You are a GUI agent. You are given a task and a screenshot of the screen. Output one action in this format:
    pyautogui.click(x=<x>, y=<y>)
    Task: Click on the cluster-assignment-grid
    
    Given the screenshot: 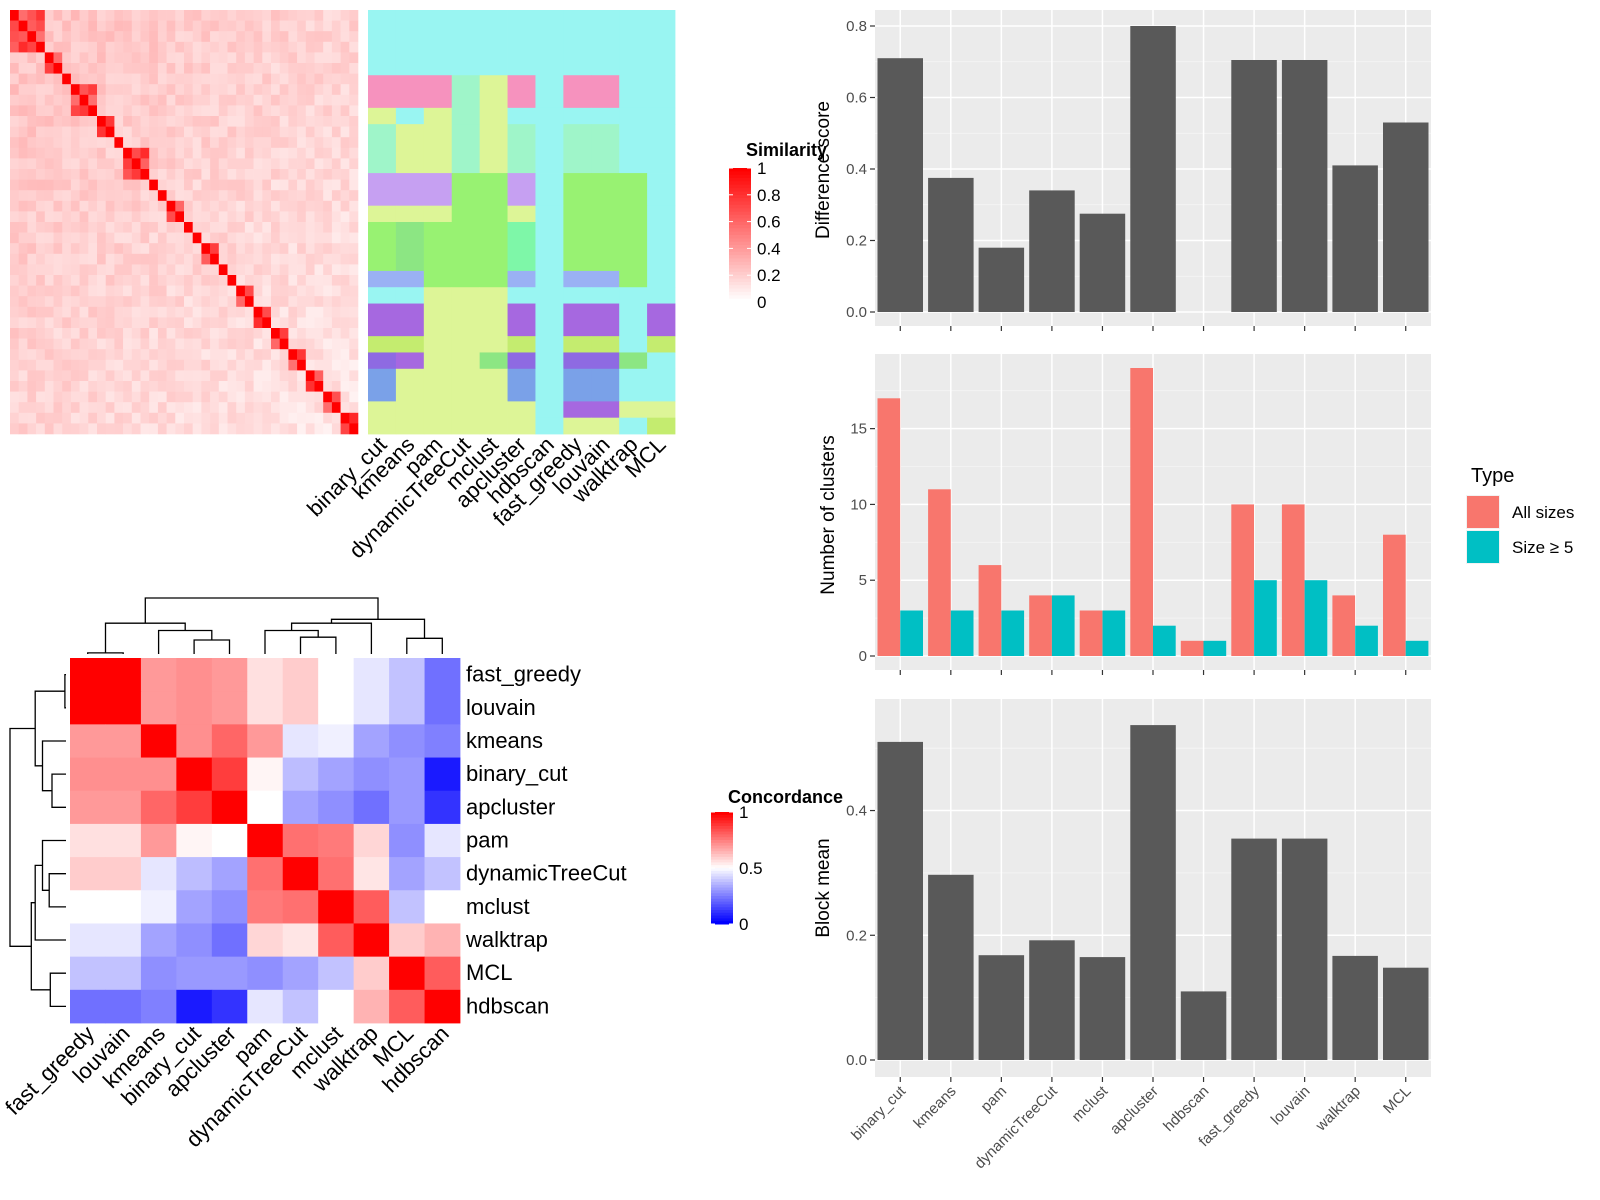 What is the action you would take?
    pyautogui.click(x=522, y=222)
    